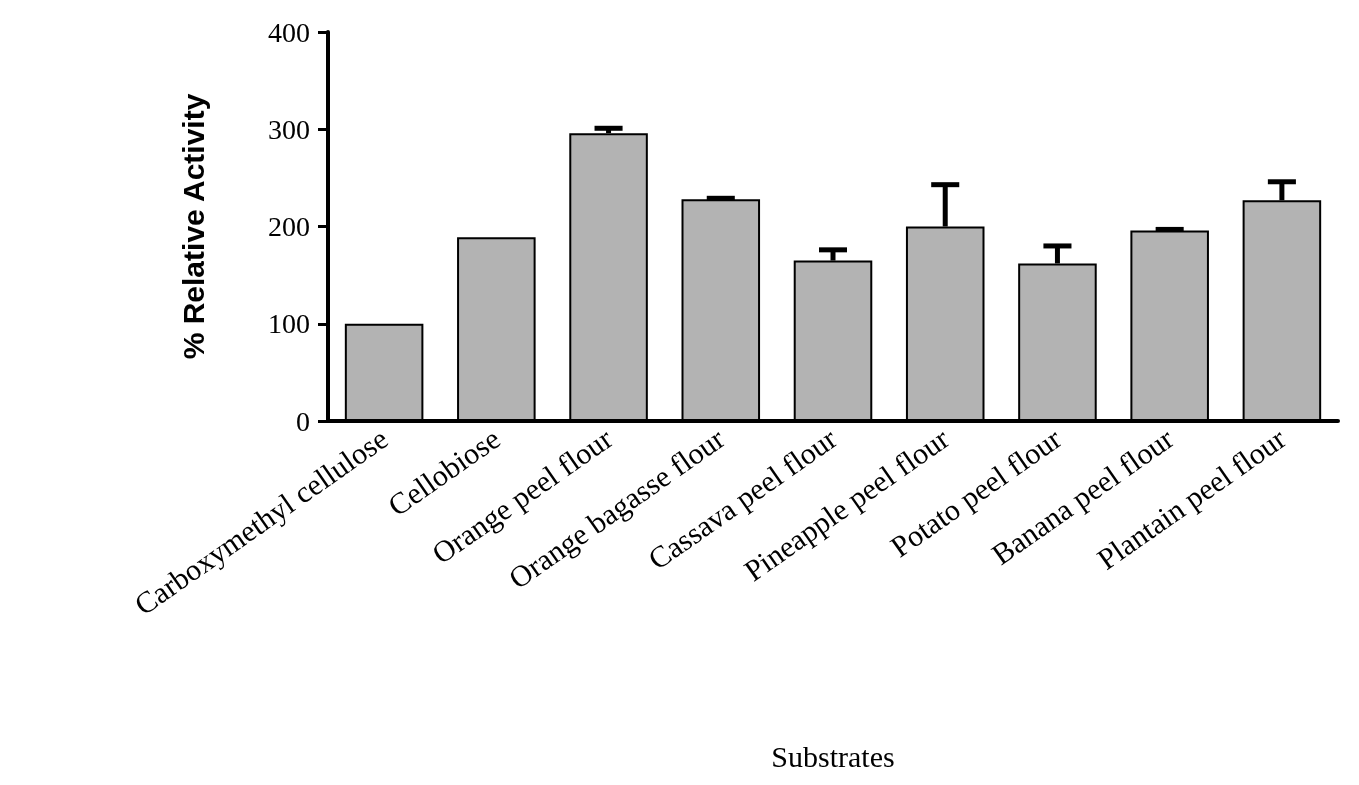 The image size is (1359, 785). Describe the element at coordinates (289, 324) in the screenshot. I see `y-tick-label: 100` at that location.